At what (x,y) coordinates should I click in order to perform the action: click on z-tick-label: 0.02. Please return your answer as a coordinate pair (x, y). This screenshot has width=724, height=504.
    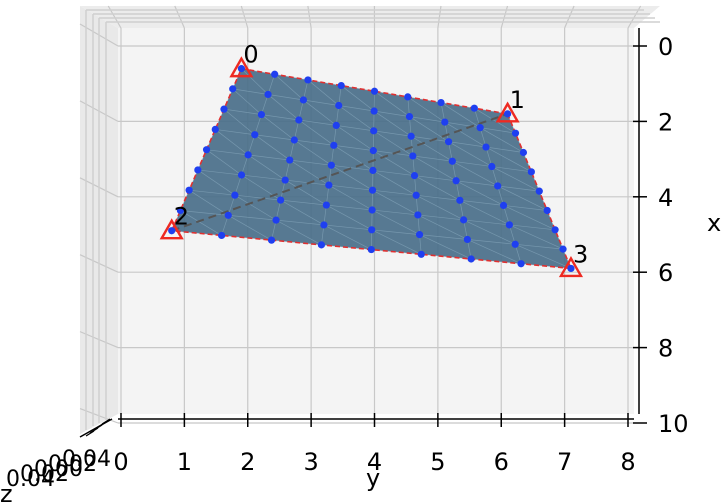
    Looking at the image, I should click on (44, 474).